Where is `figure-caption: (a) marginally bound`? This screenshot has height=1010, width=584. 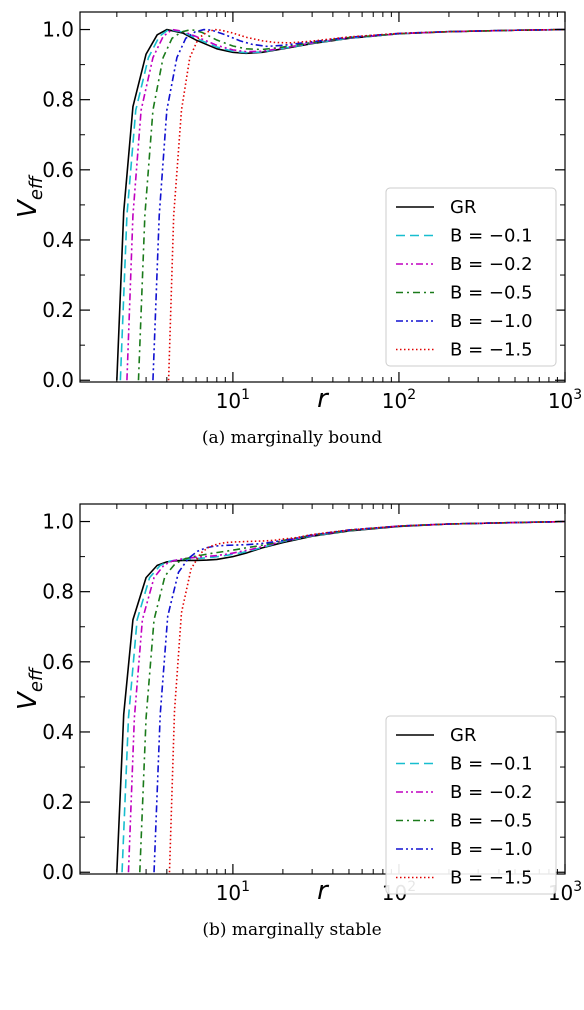 figure-caption: (a) marginally bound is located at coordinates (292, 438).